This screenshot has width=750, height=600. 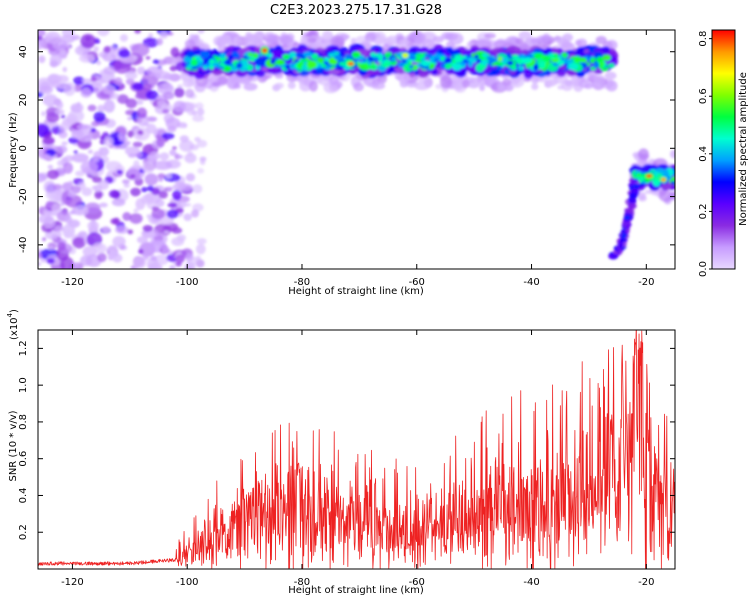 I want to click on snr-scale-close: ), so click(x=14, y=311).